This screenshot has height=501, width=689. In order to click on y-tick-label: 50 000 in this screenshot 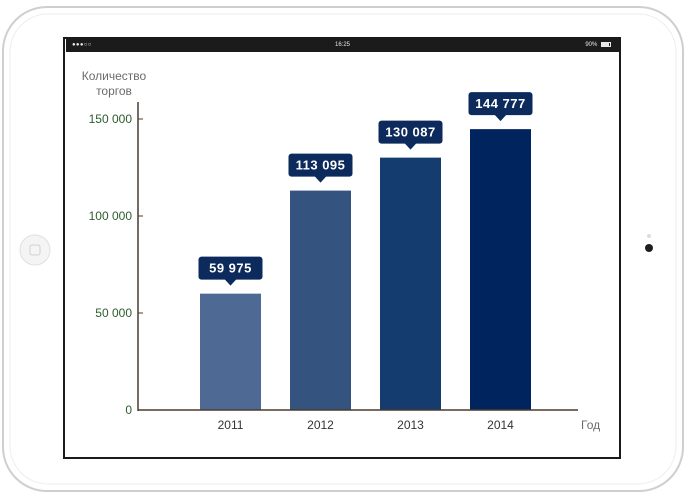, I will do `click(113, 313)`.